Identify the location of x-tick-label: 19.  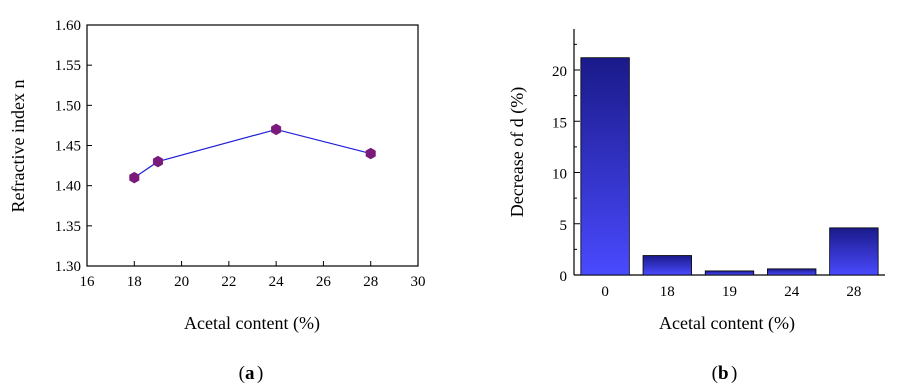
(729, 292).